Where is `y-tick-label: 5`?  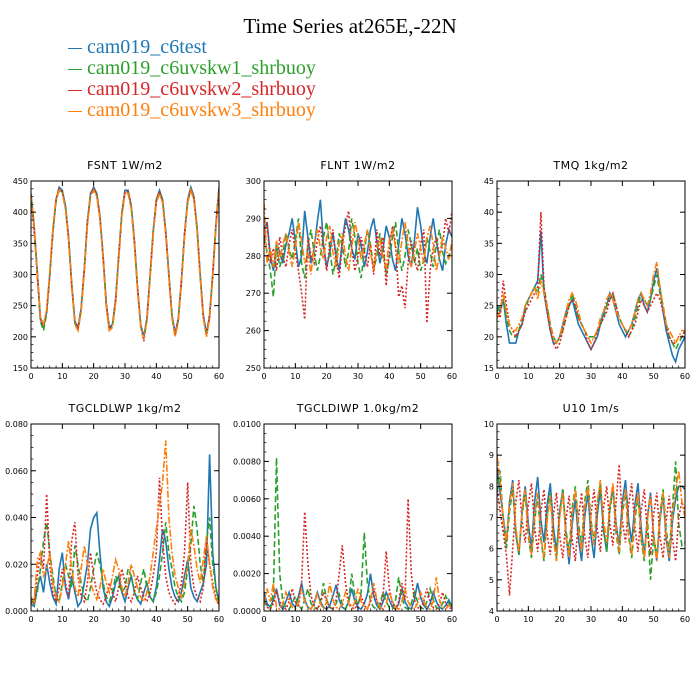
y-tick-label: 5 is located at coordinates (491, 580).